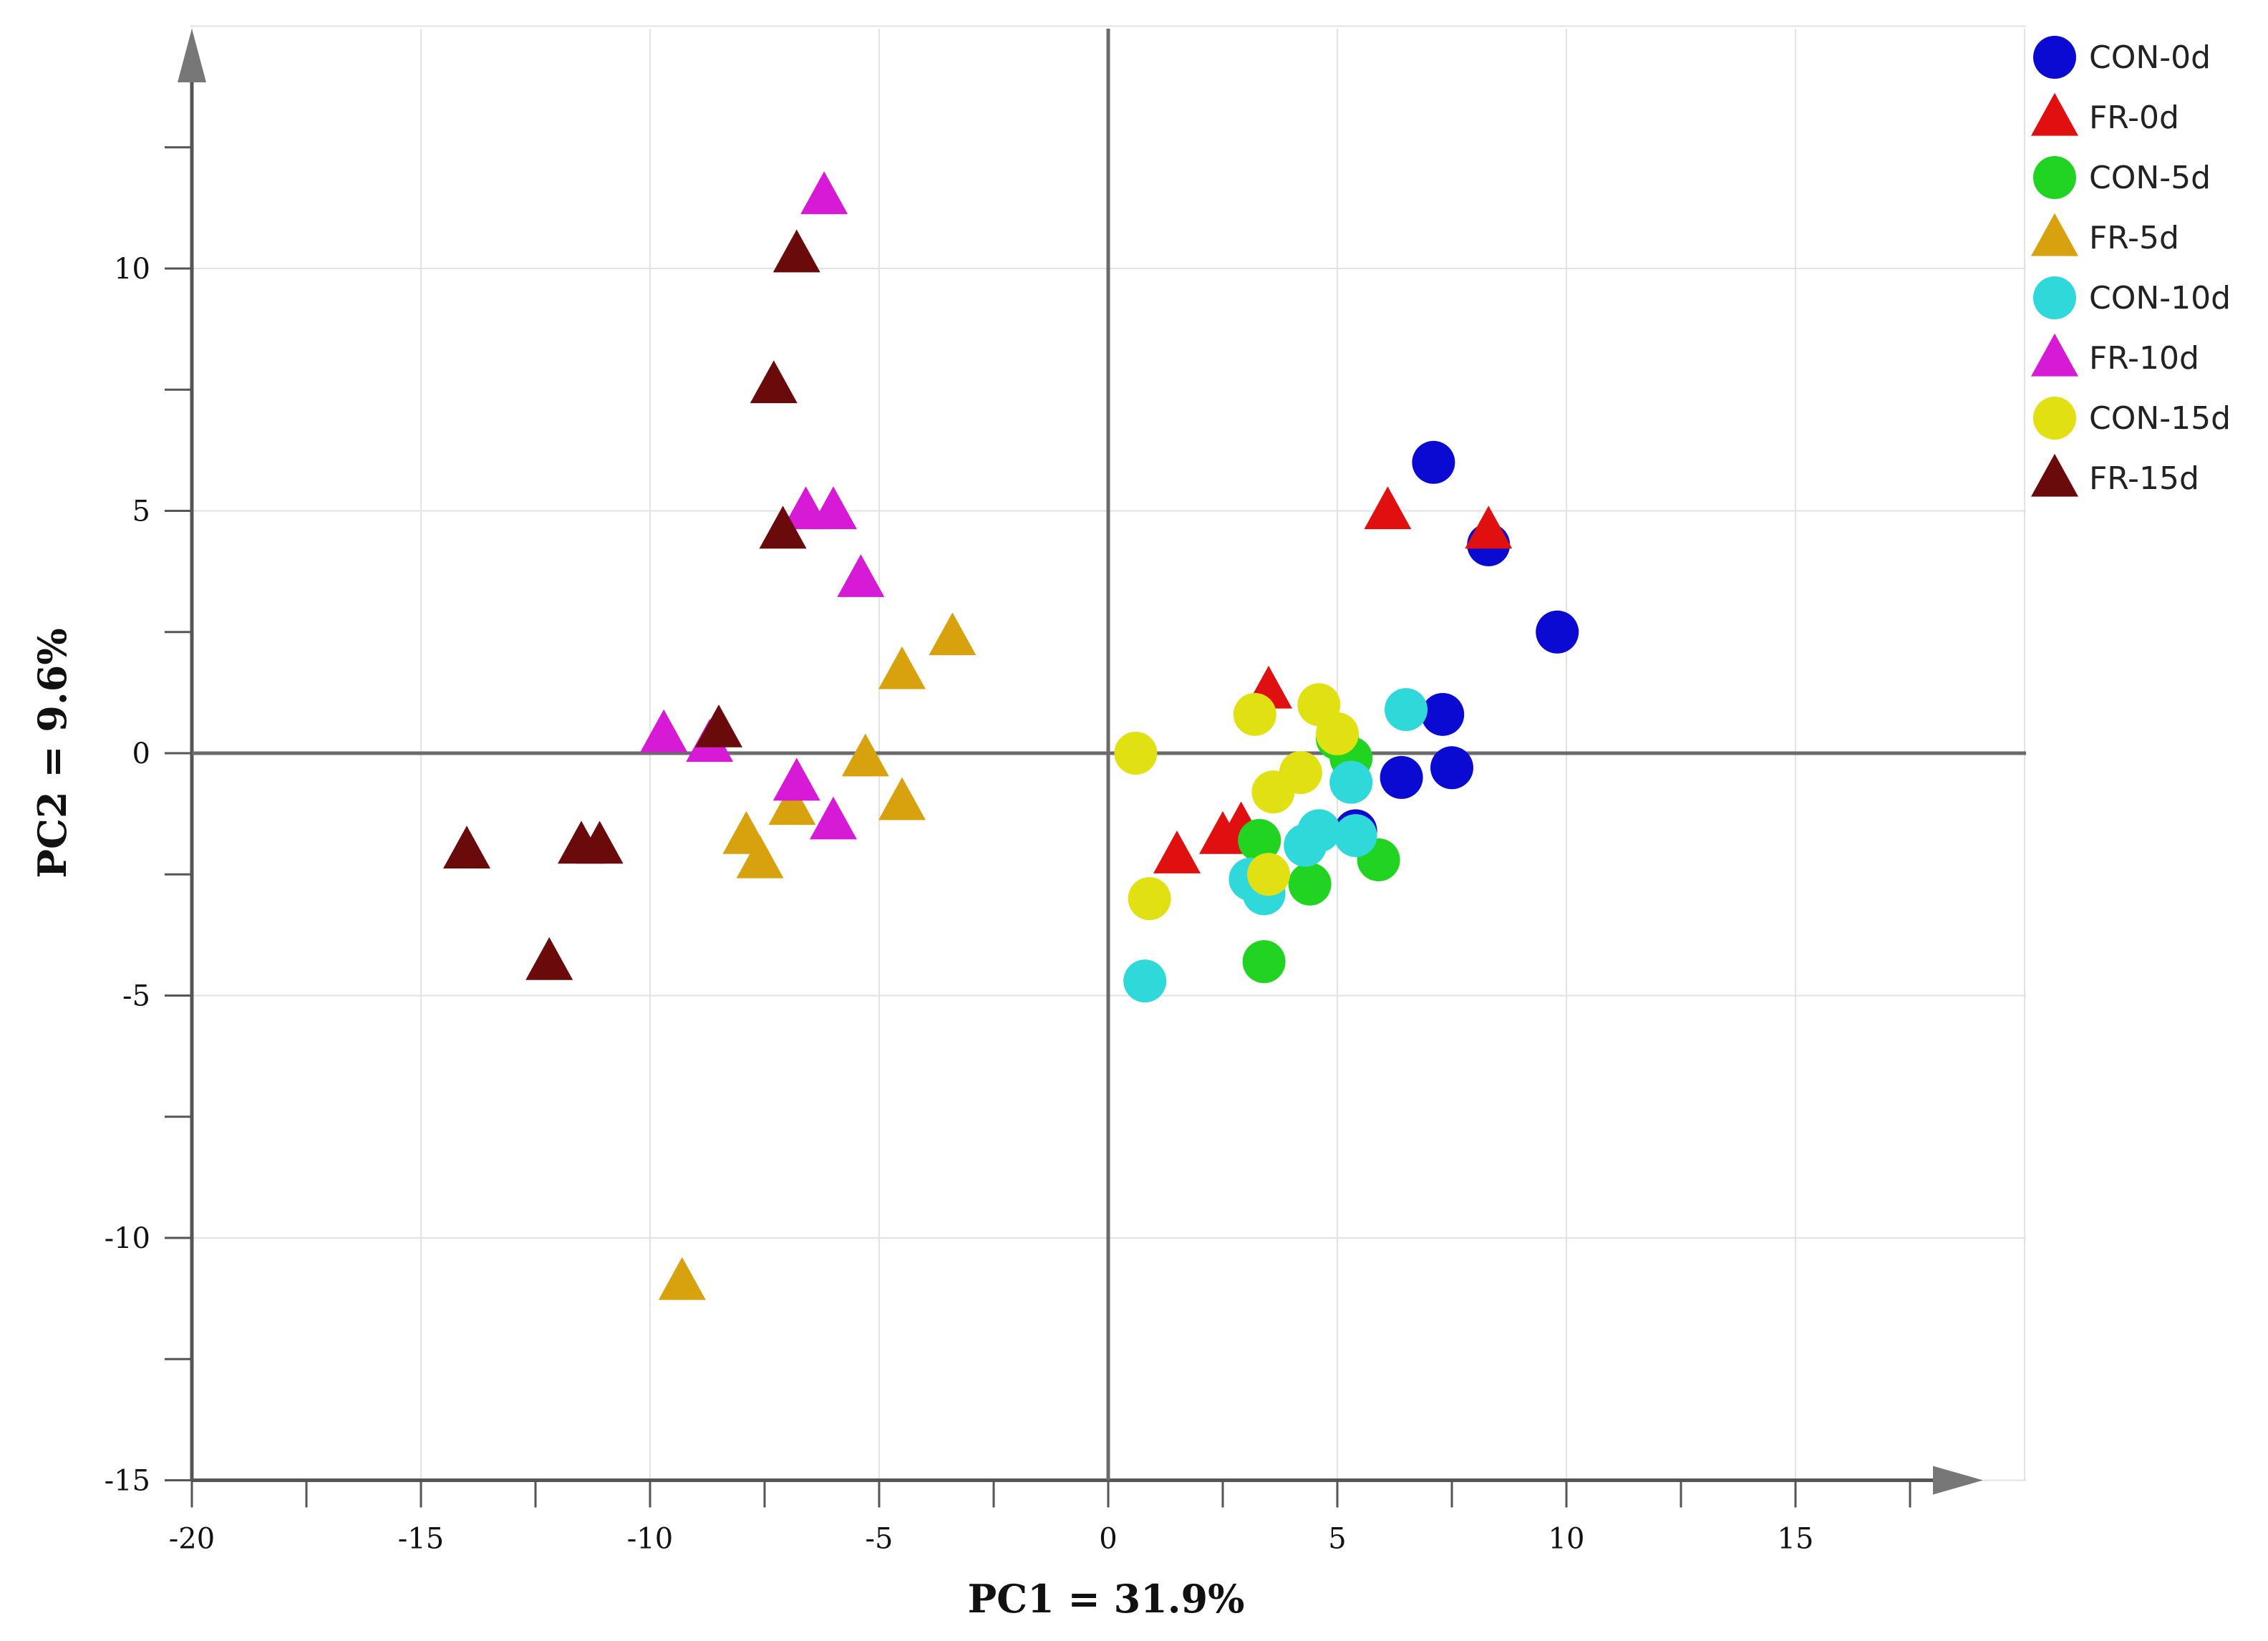 The image size is (2268, 1641). Describe the element at coordinates (192, 55) in the screenshot. I see `y-axis-arrow` at that location.